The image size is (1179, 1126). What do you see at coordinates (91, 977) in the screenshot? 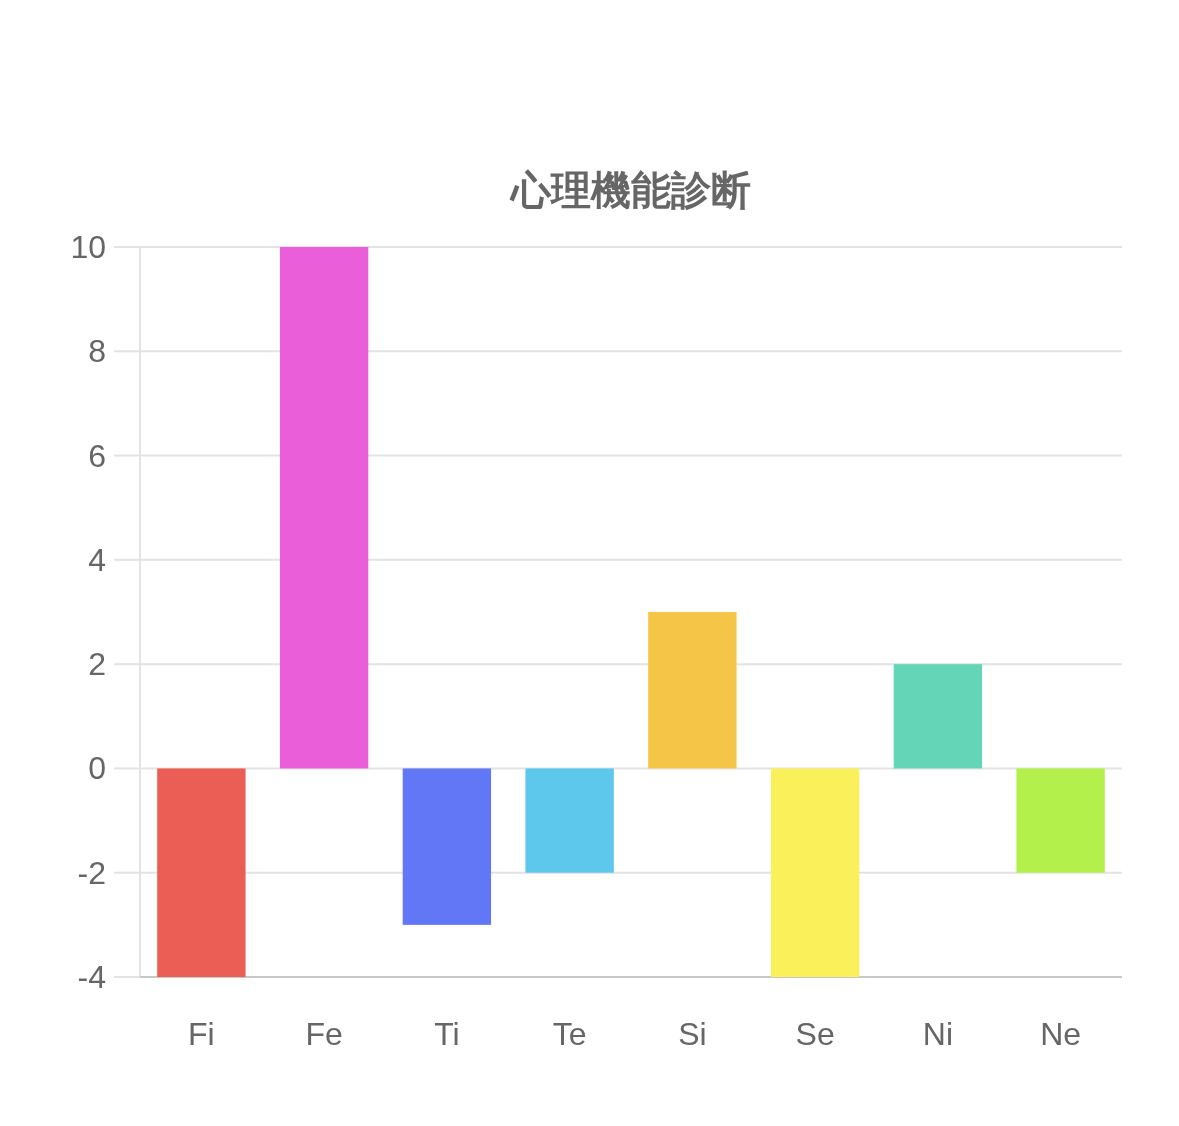
I see `y-tick-label: -4` at bounding box center [91, 977].